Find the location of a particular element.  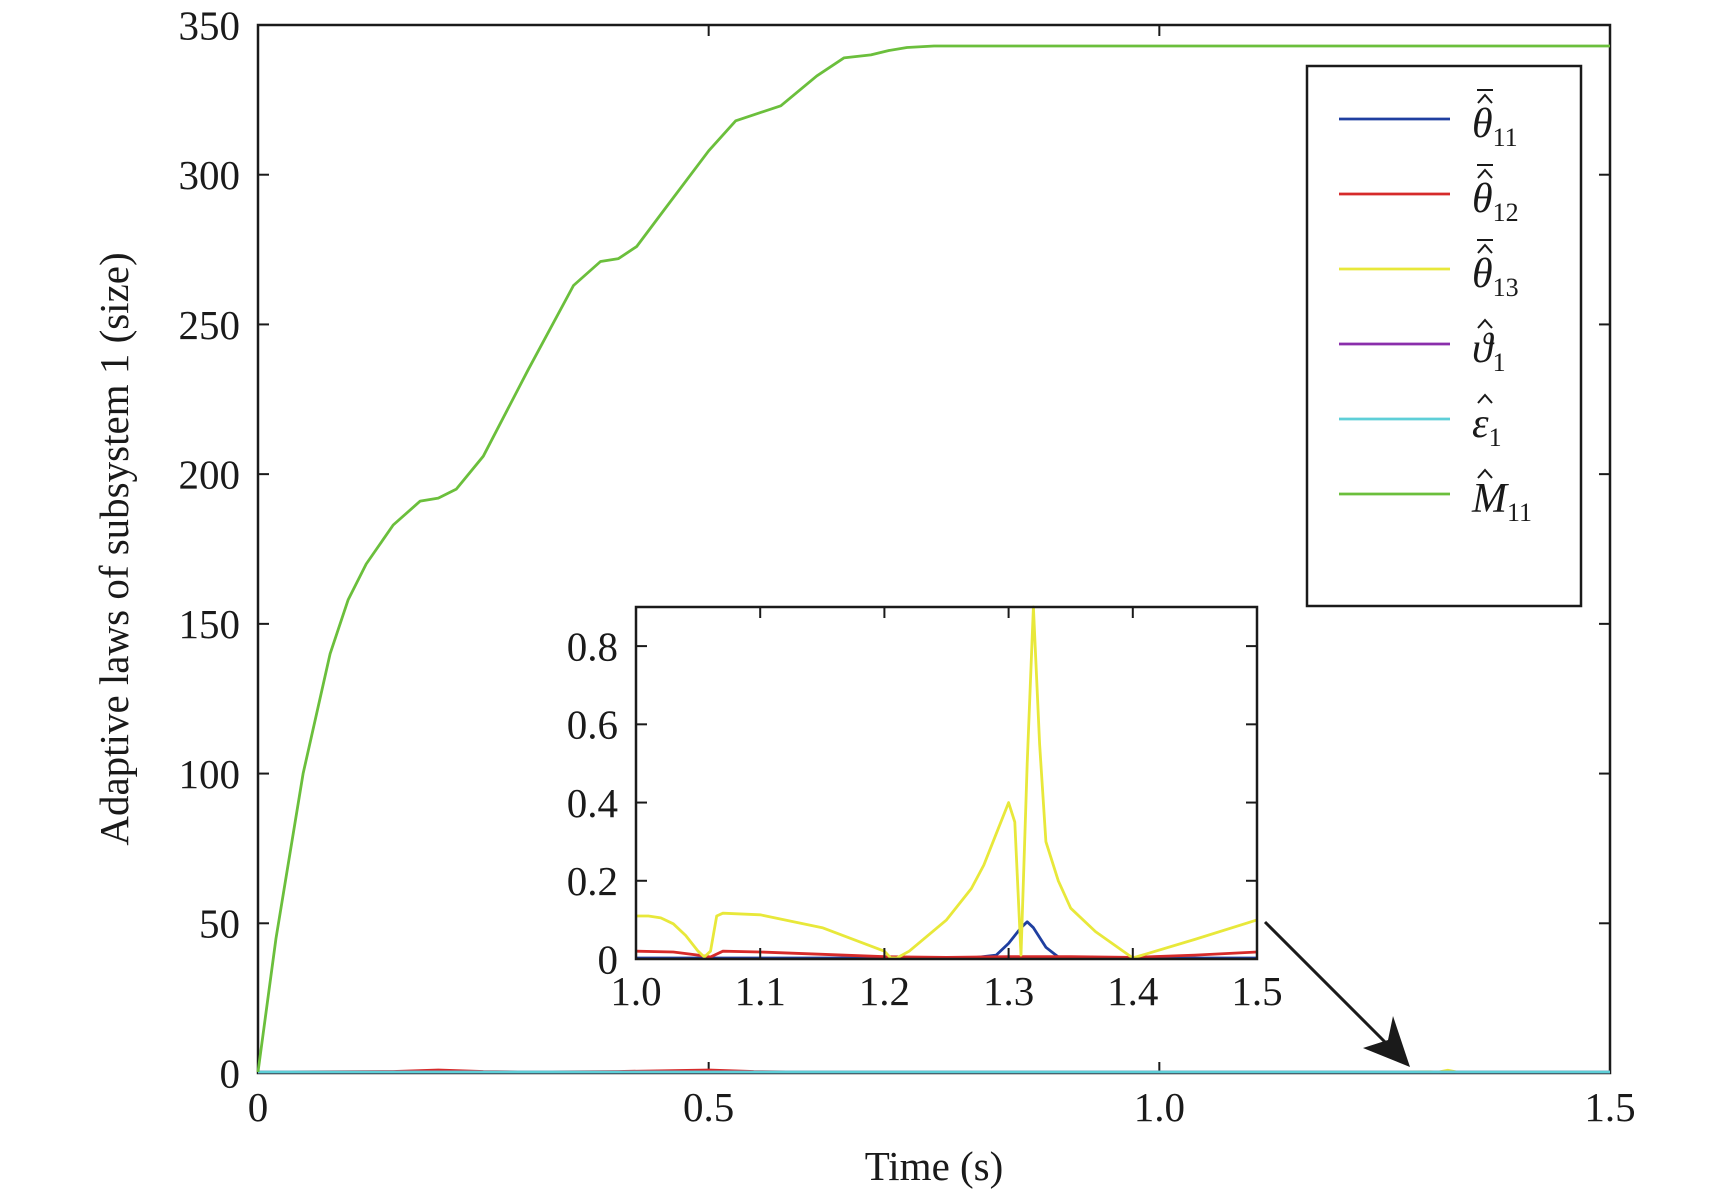

legend-label: M11 is located at coordinates (1501, 501).